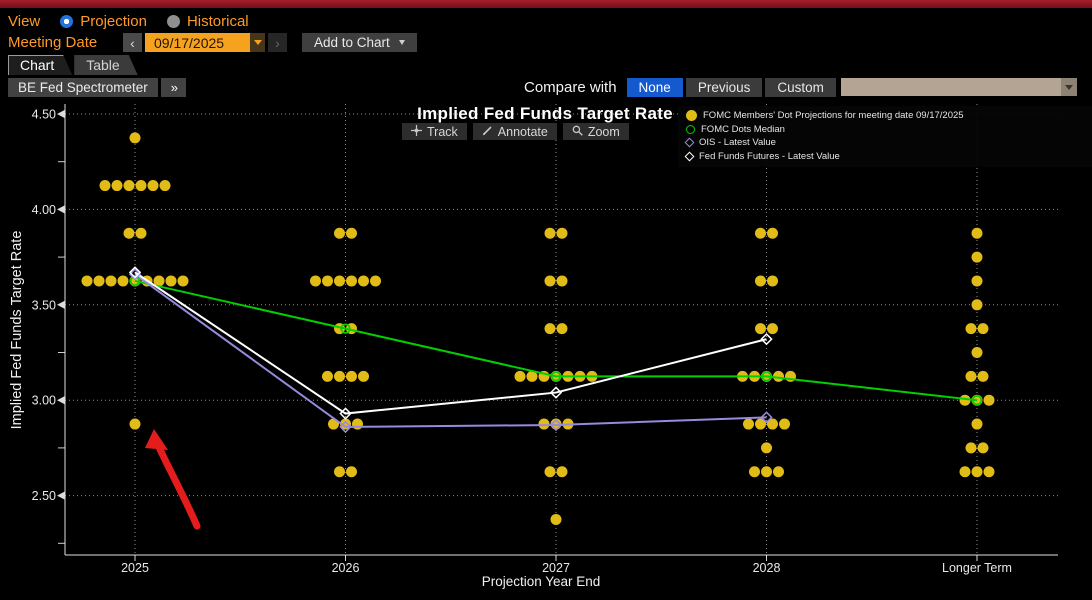 The image size is (1092, 600). I want to click on be-fed-spectrometer-button: BE Fed Spectrometer, so click(83, 87).